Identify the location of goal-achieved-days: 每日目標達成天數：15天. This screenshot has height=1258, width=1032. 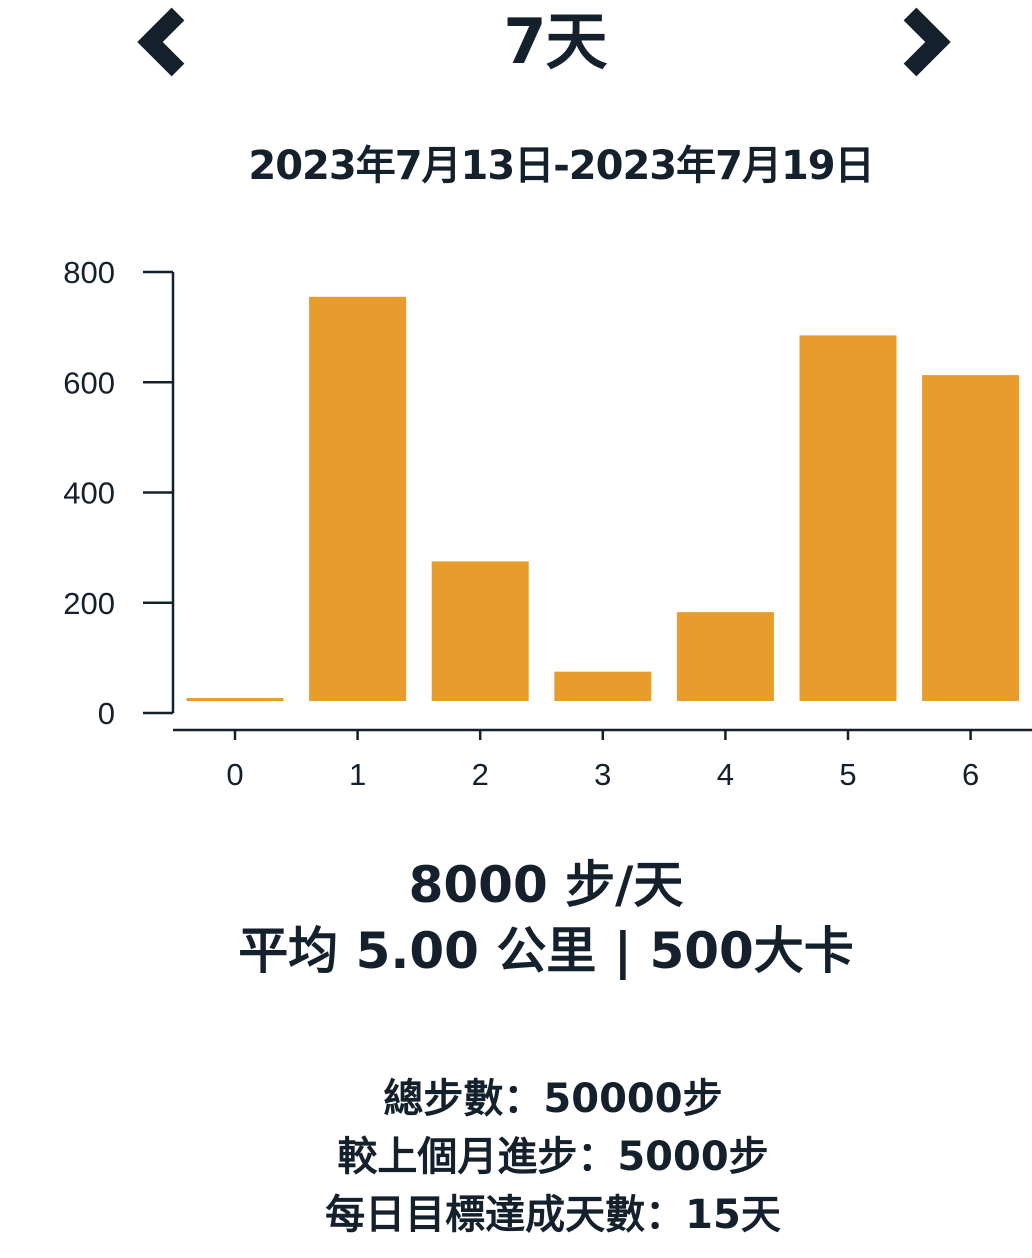
(553, 1215).